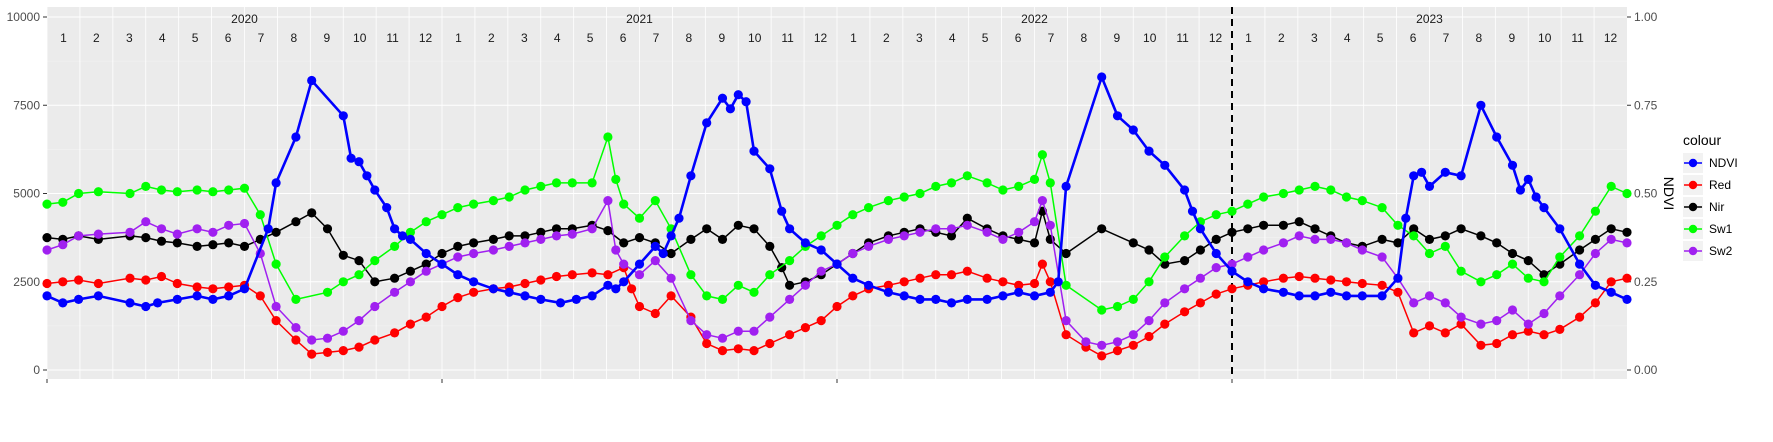 This screenshot has height=442, width=1773. I want to click on month-label: 12, so click(1216, 38).